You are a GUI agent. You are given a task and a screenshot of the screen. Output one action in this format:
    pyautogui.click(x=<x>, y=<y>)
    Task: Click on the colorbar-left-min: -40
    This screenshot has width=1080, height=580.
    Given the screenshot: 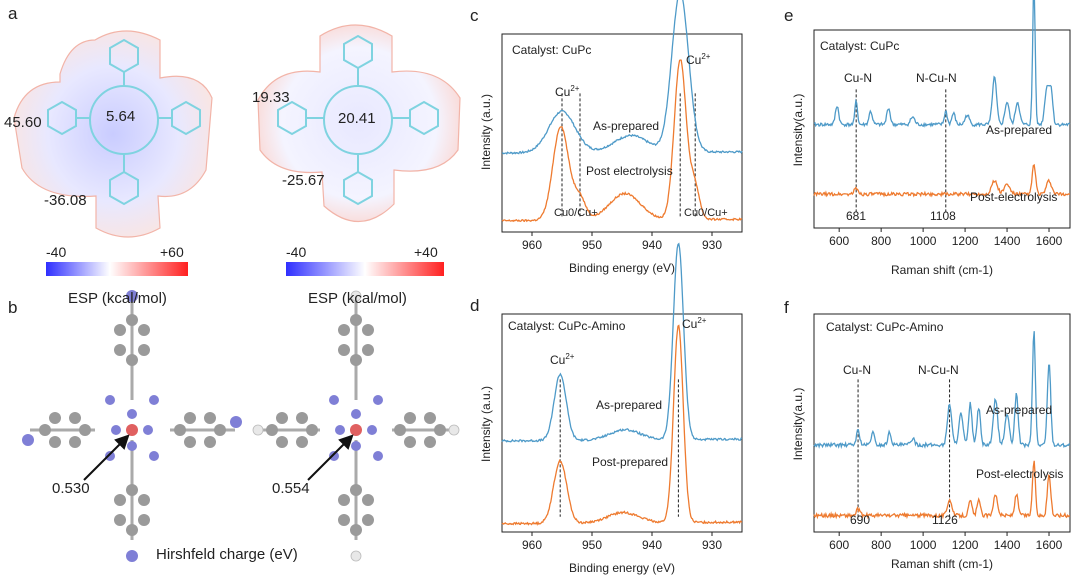 What is the action you would take?
    pyautogui.click(x=56, y=252)
    